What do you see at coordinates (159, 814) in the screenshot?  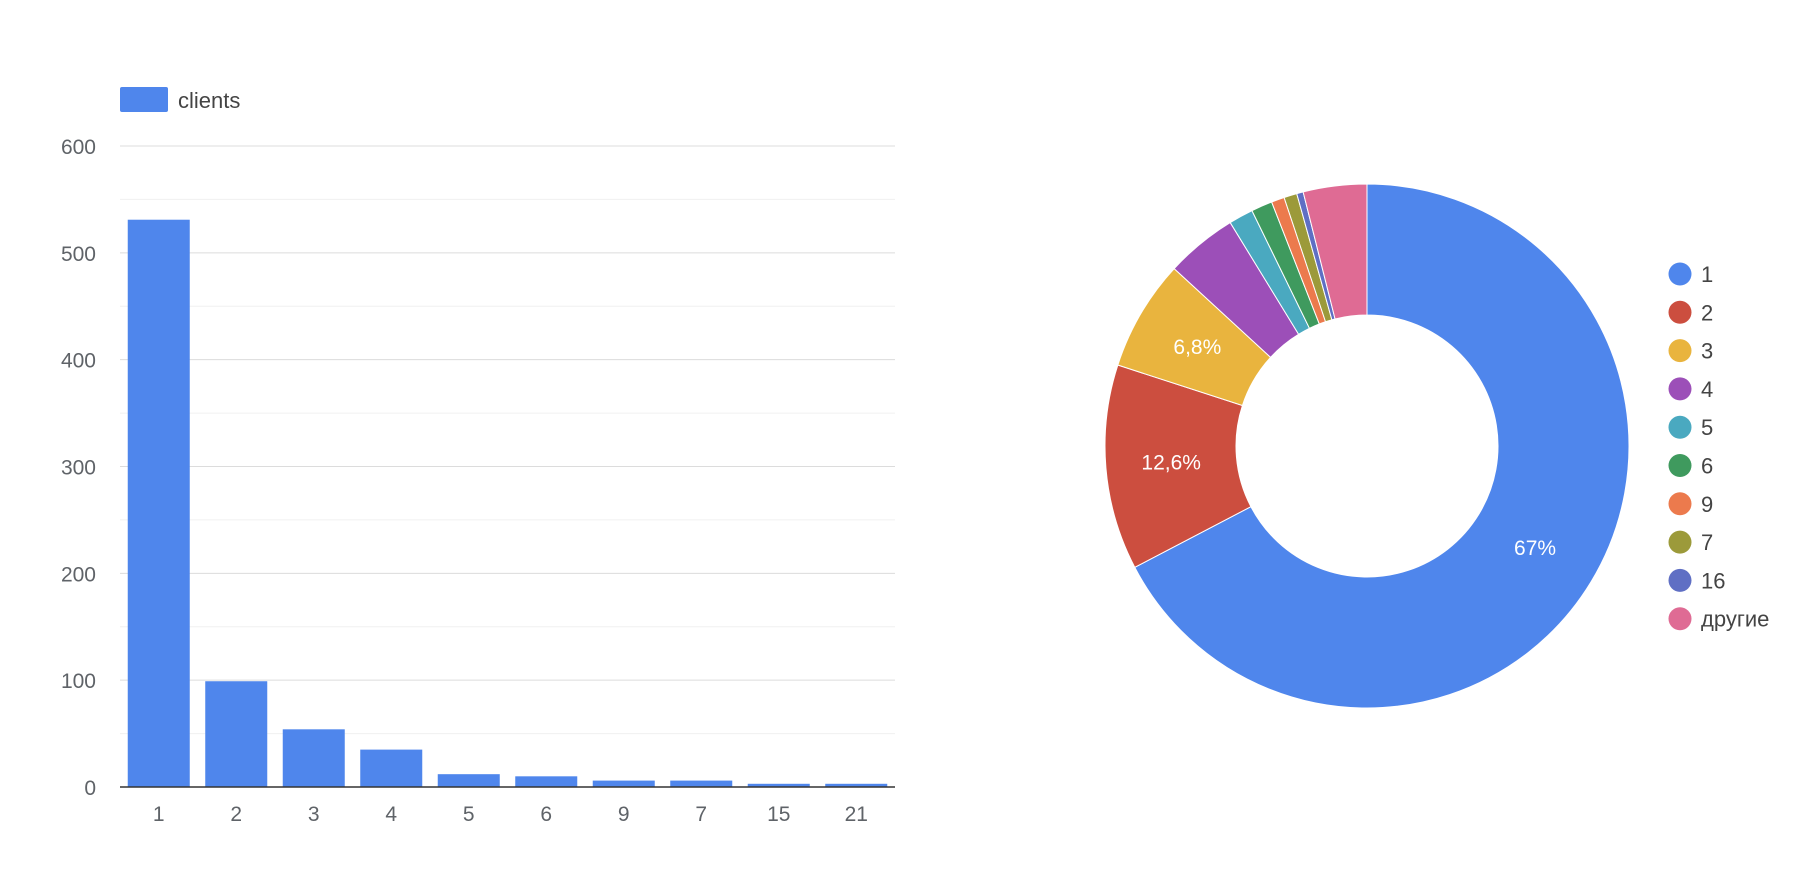 I see `x-tick-label: 1` at bounding box center [159, 814].